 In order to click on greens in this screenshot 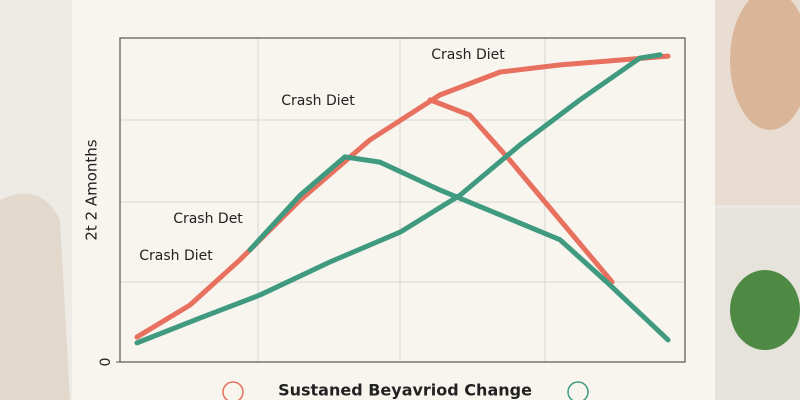, I will do `click(765, 310)`.